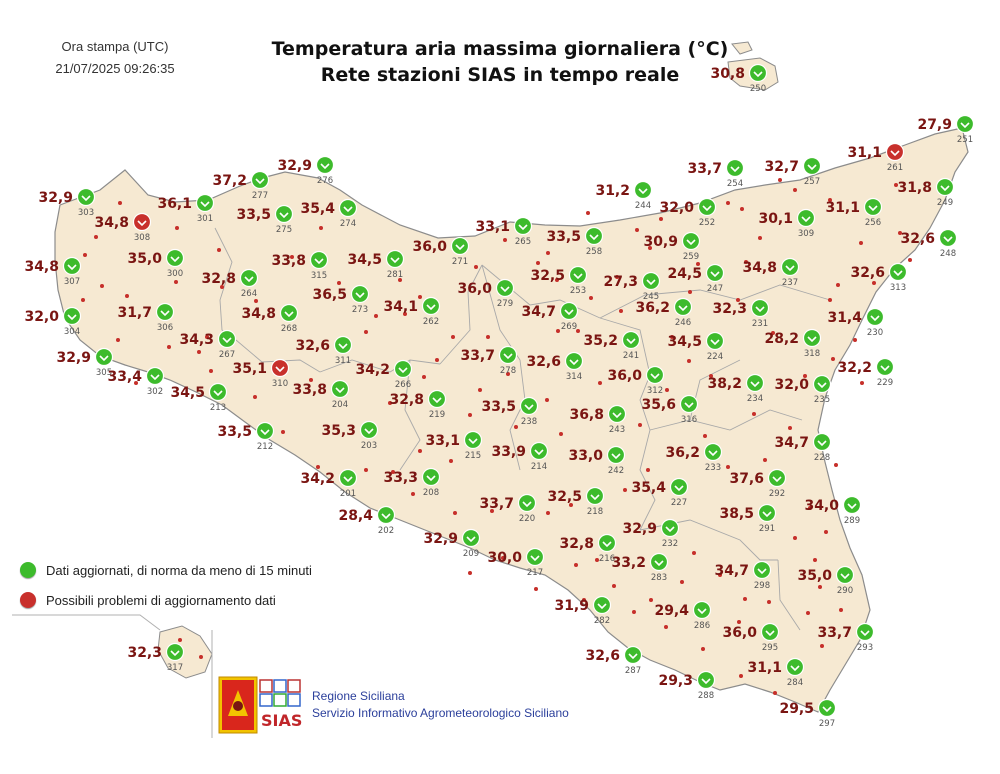 The width and height of the screenshot is (1000, 774). Describe the element at coordinates (776, 673) in the screenshot. I see `station-284: 284 31,1` at that location.